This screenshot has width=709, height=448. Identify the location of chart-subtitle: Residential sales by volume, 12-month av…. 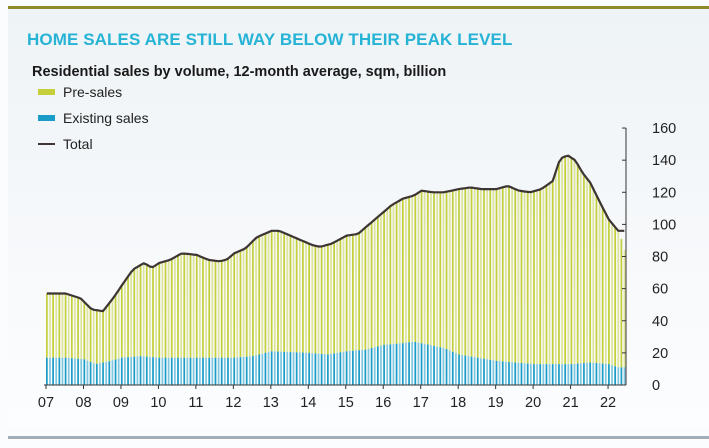
(239, 72).